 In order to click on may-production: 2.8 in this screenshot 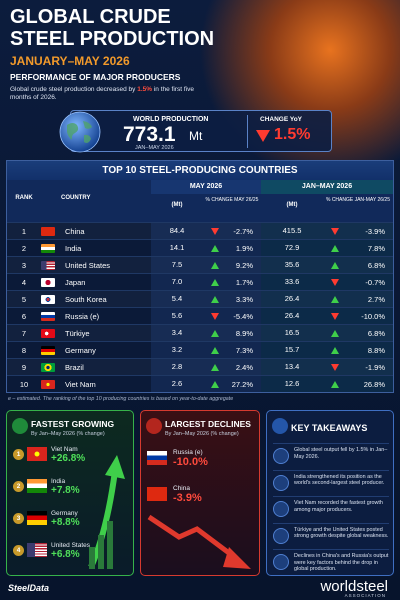, I will do `click(177, 367)`.